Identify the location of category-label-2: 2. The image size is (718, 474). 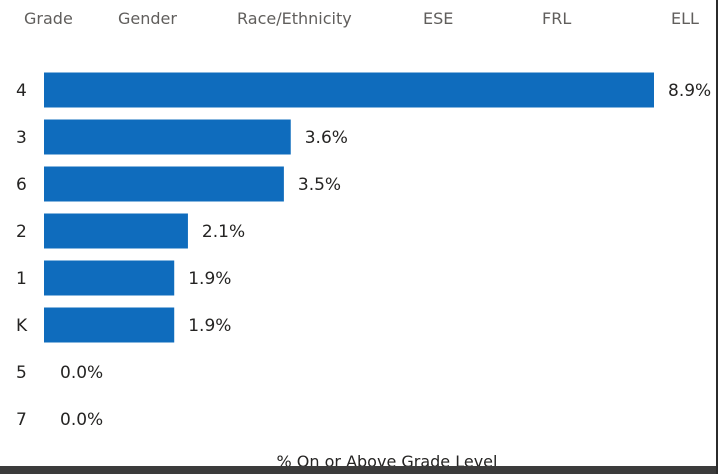
(21, 232).